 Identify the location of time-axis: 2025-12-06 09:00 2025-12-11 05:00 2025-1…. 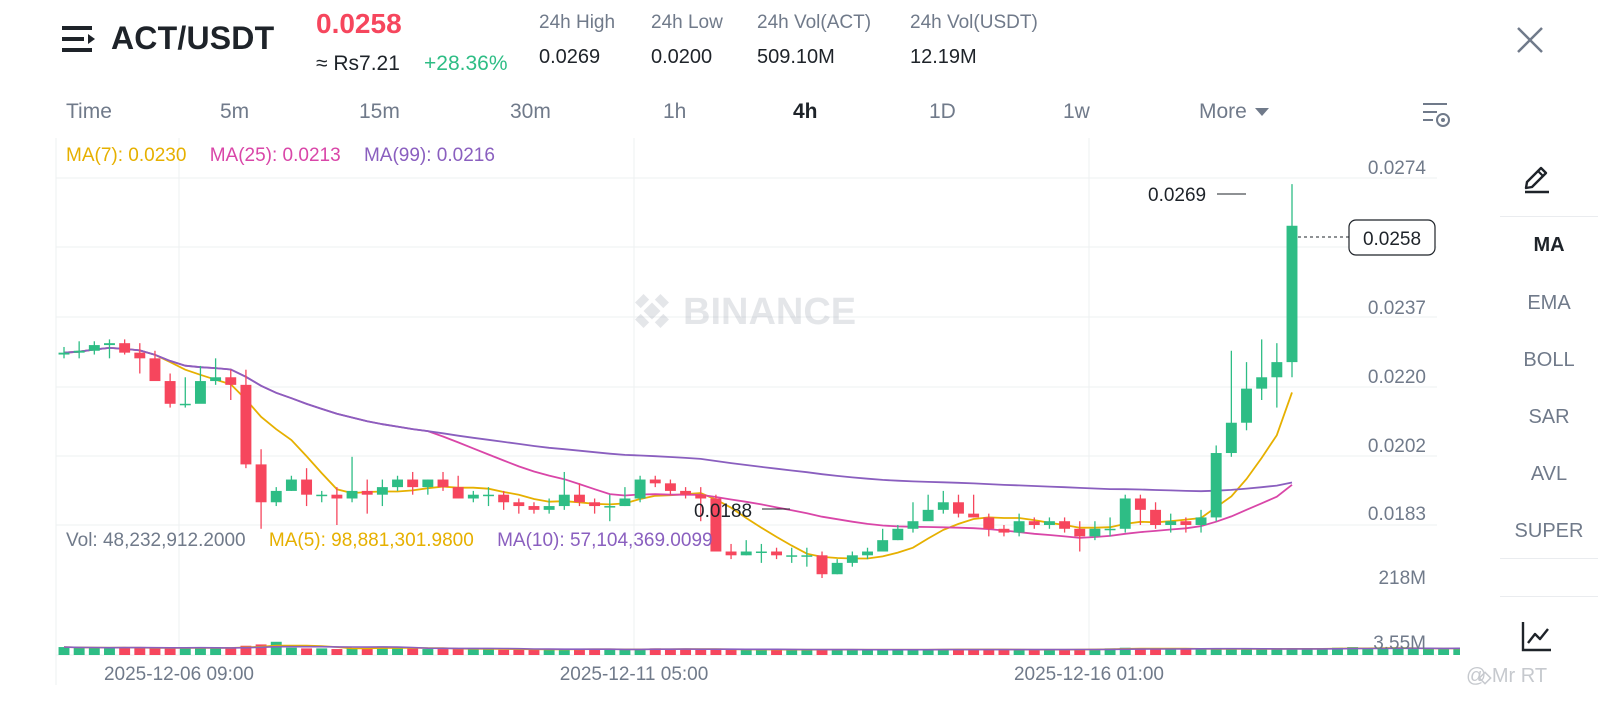
(634, 674).